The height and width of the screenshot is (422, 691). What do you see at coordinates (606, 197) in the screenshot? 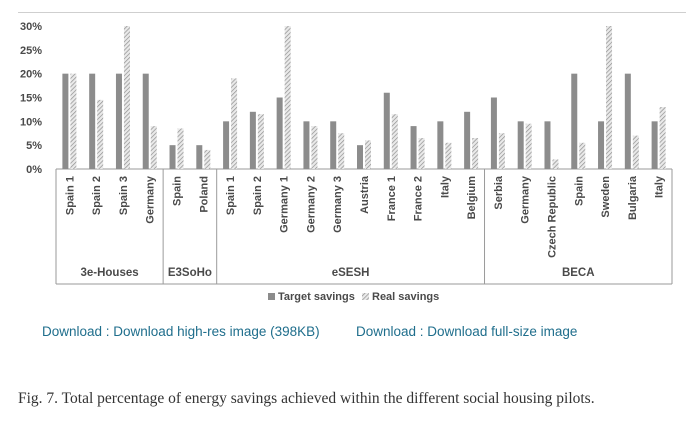
I see `x-category-label: Sweden` at bounding box center [606, 197].